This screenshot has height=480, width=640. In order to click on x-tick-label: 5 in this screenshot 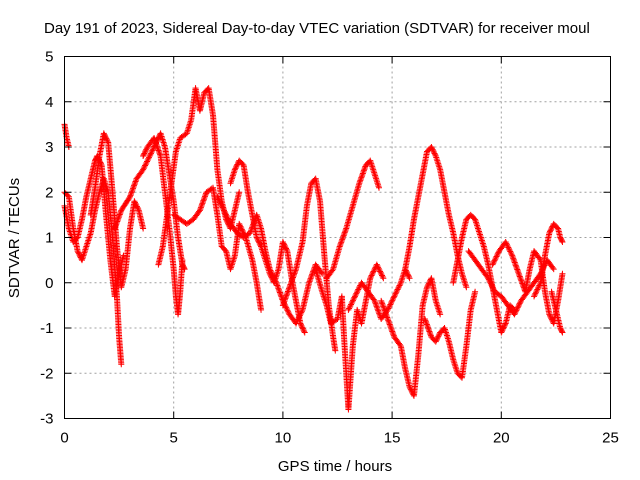, I will do `click(174, 438)`.